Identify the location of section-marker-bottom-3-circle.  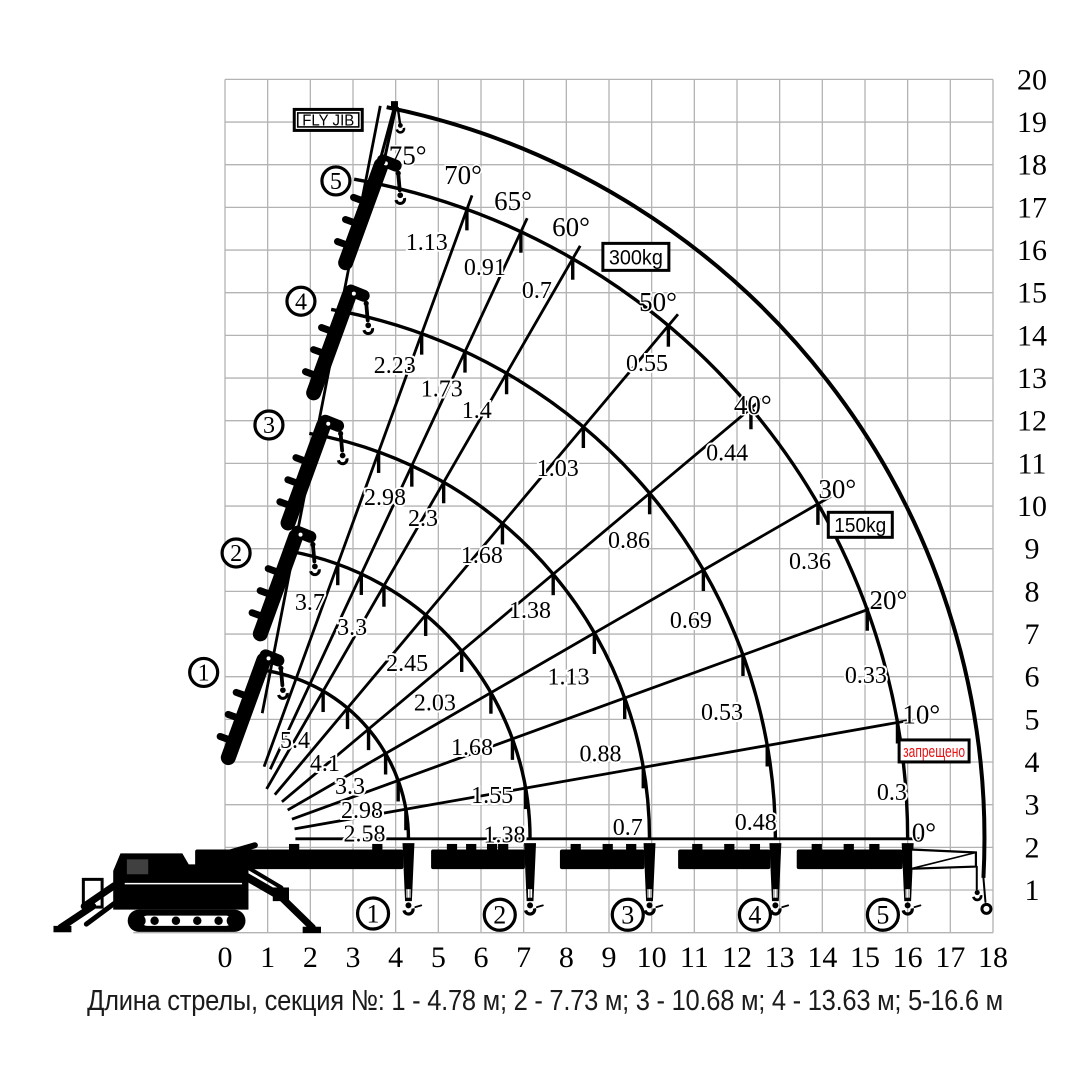
(627, 914).